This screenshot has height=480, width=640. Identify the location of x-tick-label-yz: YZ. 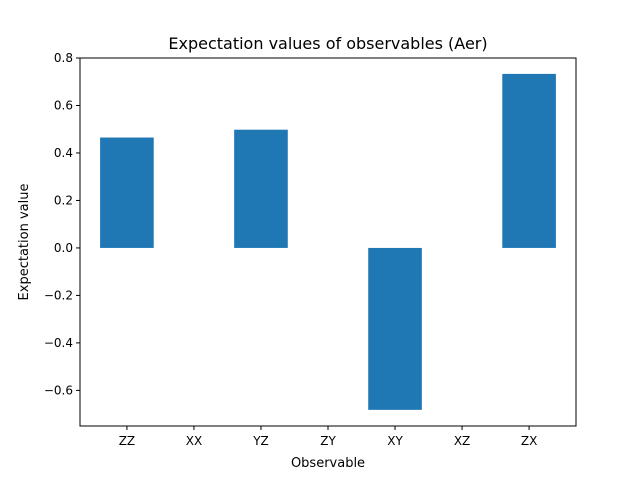
(260, 441).